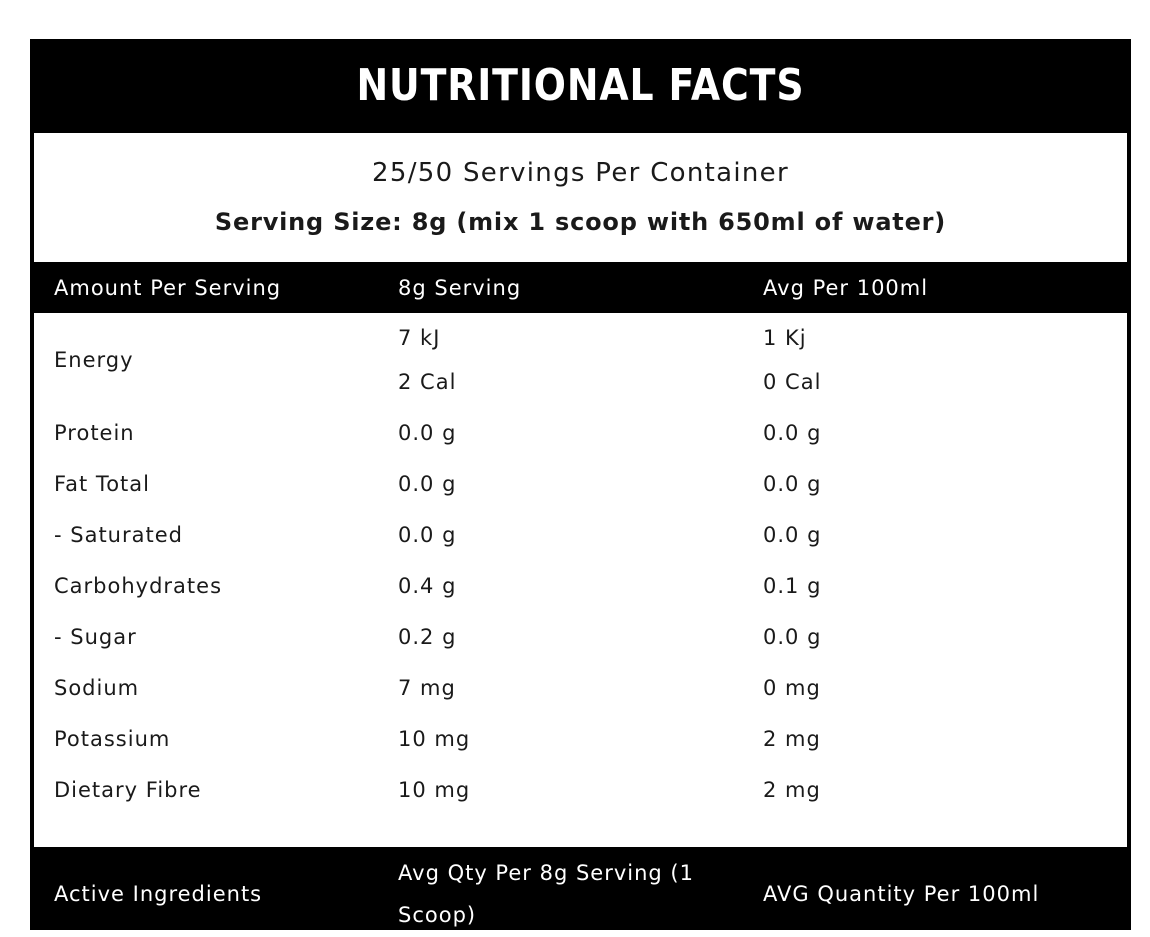 This screenshot has height=937, width=1150. What do you see at coordinates (94, 432) in the screenshot?
I see `nutrient-name: Protein` at bounding box center [94, 432].